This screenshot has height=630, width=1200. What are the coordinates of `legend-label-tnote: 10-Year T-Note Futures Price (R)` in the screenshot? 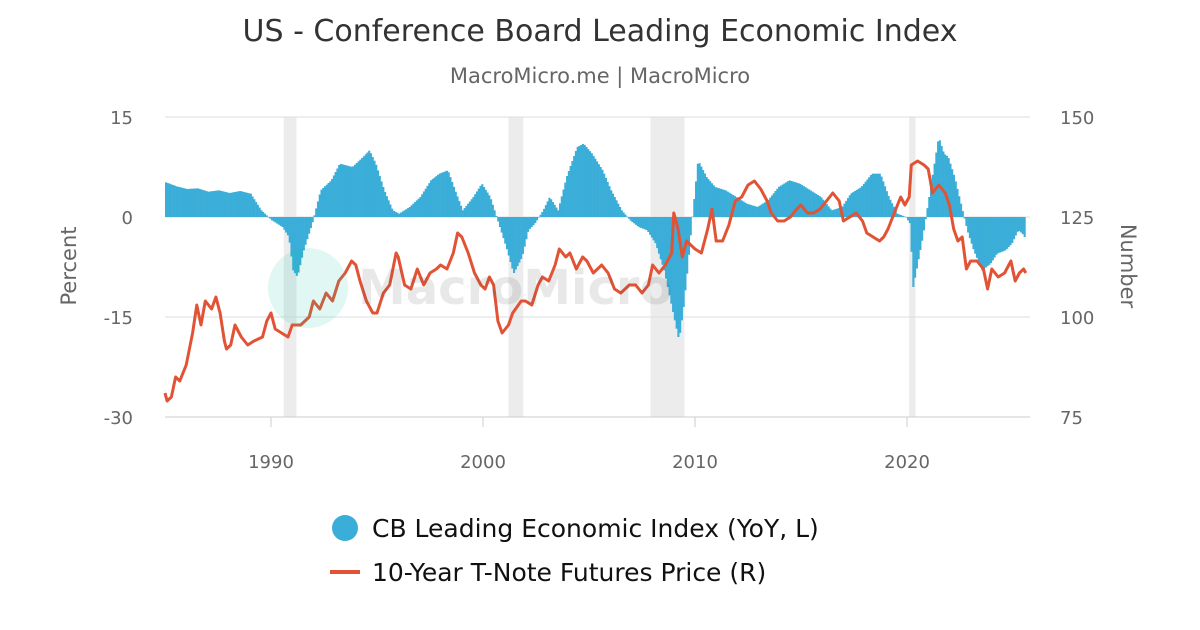 It's located at (569, 572).